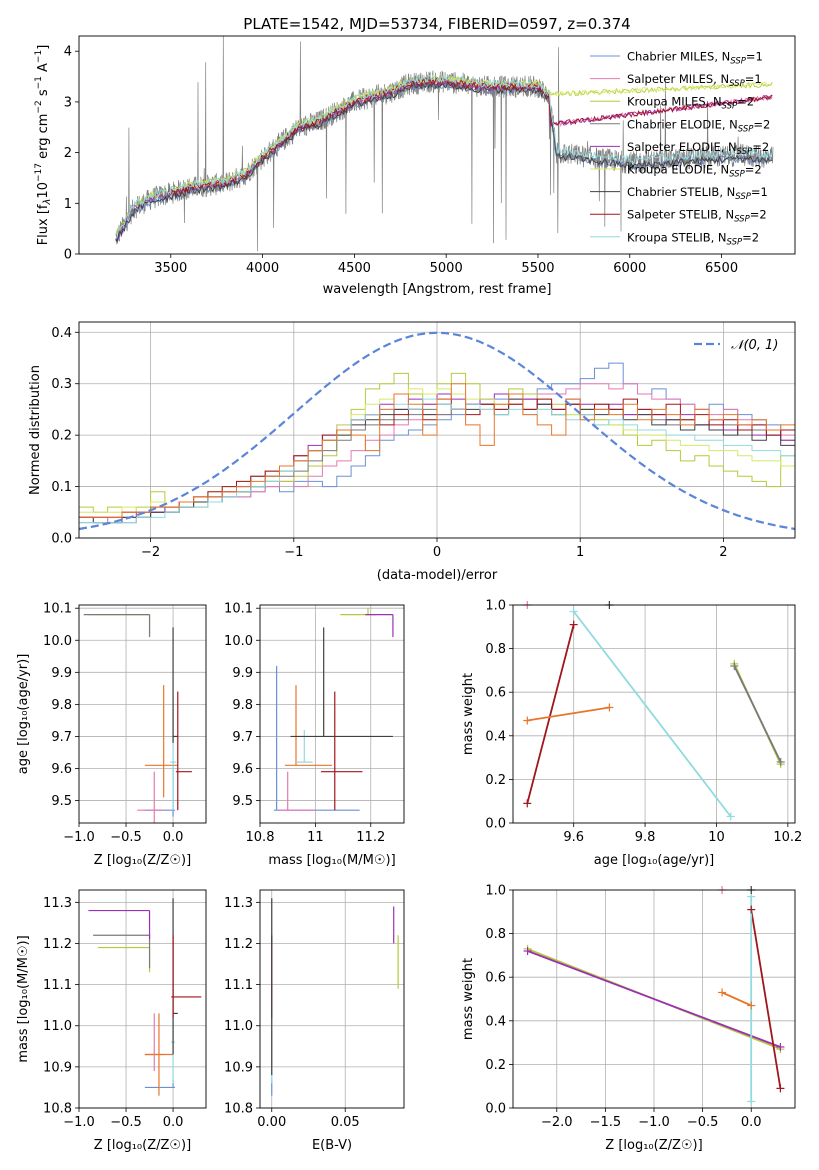 Image resolution: width=819 pixels, height=1170 pixels. I want to click on y-axis-label-part: erg cm, so click(43, 138).